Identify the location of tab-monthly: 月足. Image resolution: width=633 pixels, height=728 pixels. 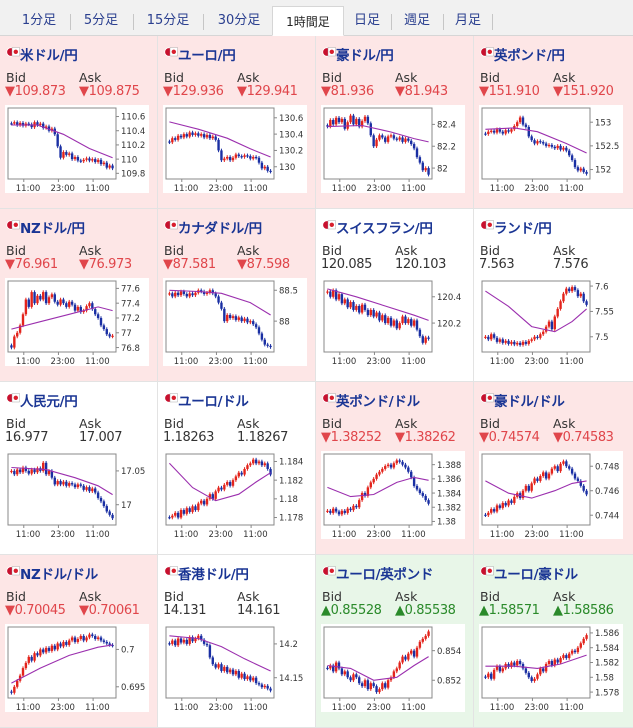
(467, 20).